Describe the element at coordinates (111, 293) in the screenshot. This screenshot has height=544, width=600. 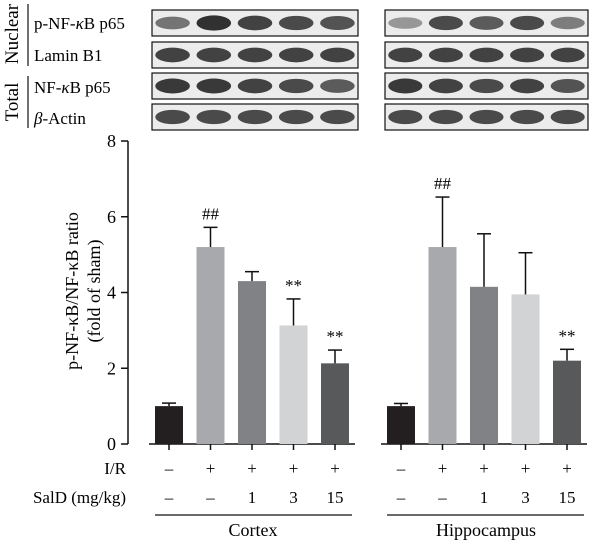
I see `y-tick-label-2: 4` at that location.